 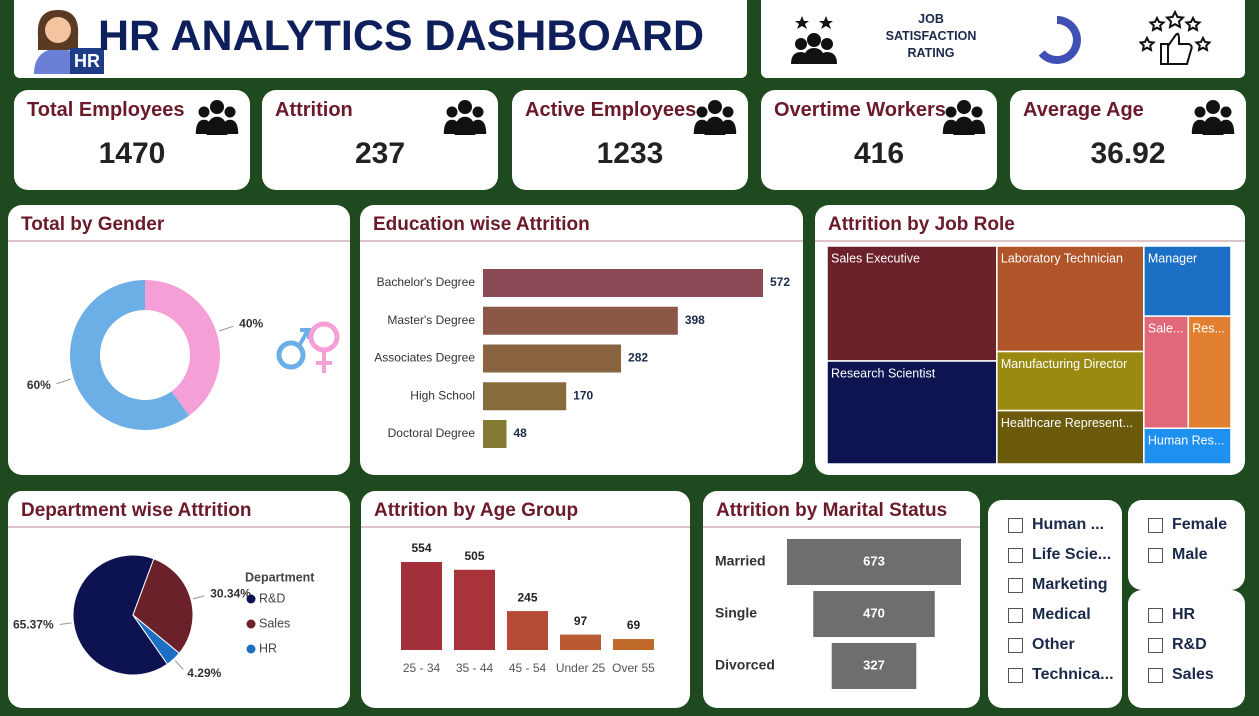 I want to click on data-label: 65.37%, so click(x=33, y=624).